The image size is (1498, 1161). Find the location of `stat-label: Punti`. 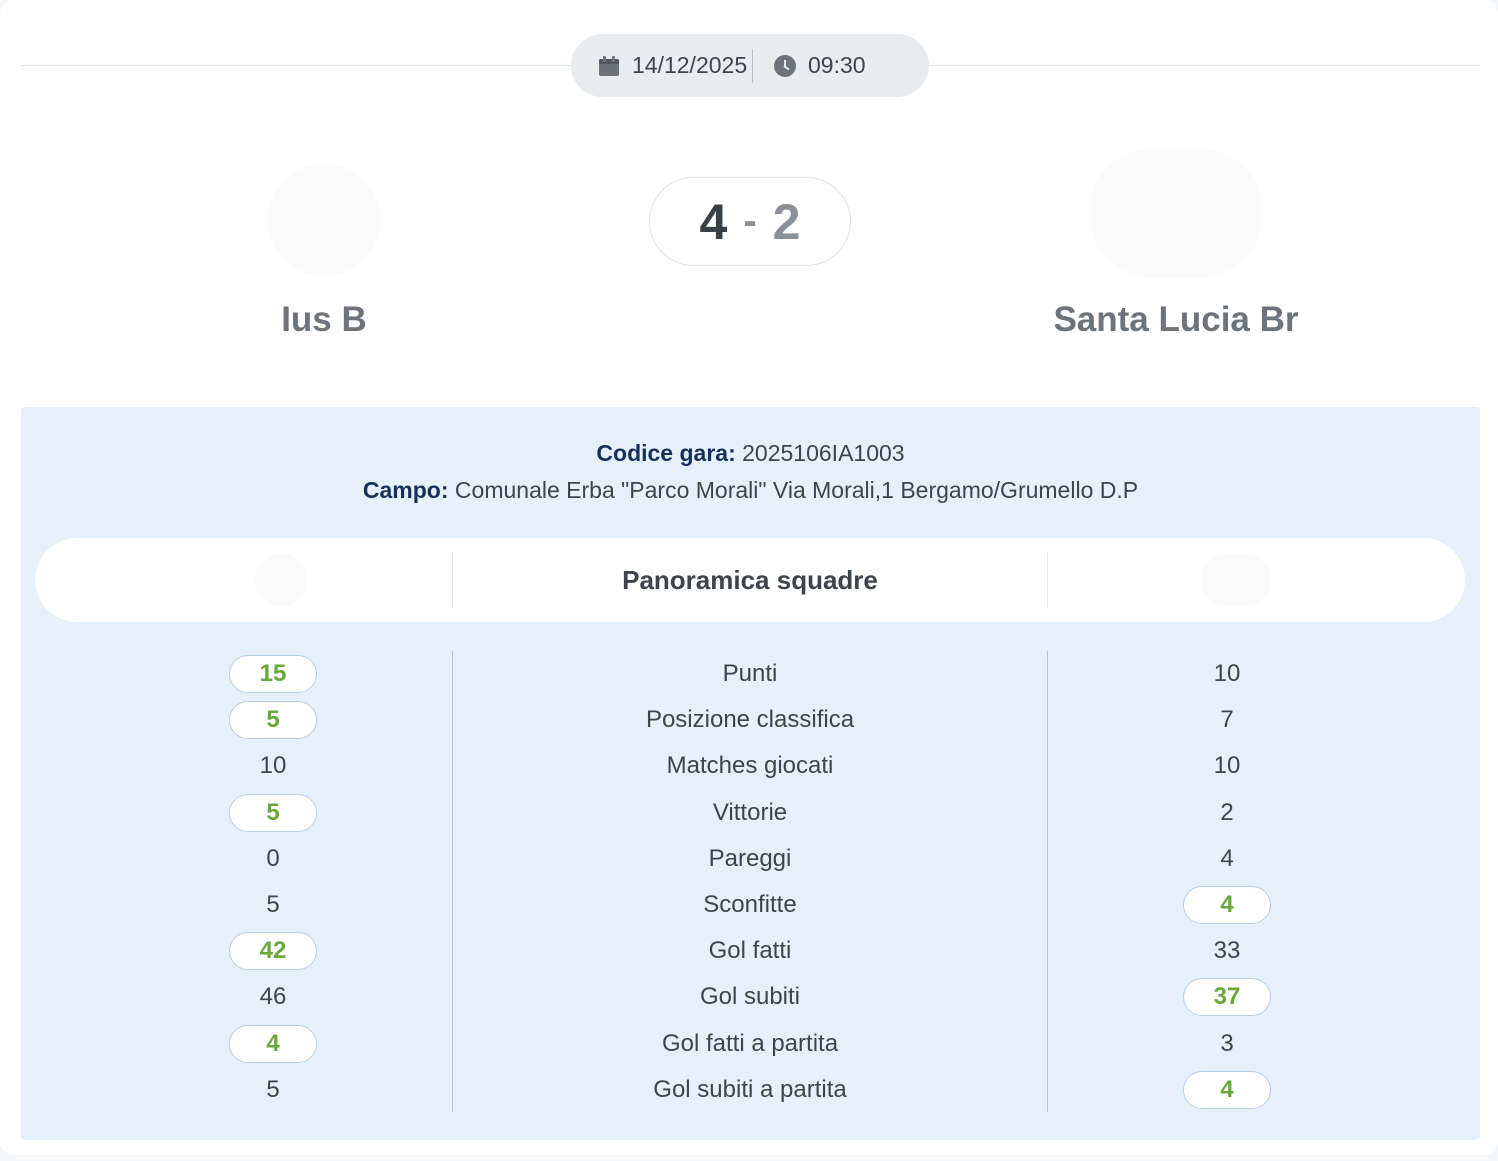

stat-label: Punti is located at coordinates (750, 673).